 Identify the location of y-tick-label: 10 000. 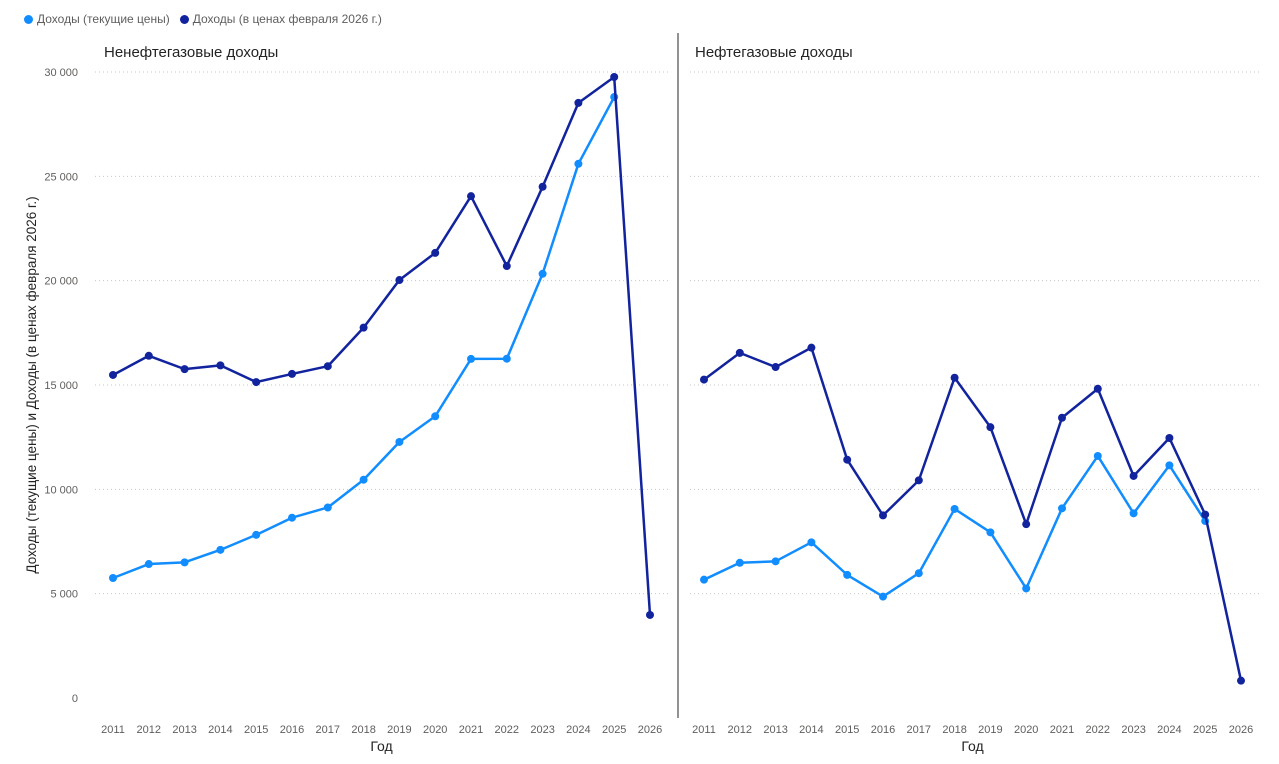
(61, 490).